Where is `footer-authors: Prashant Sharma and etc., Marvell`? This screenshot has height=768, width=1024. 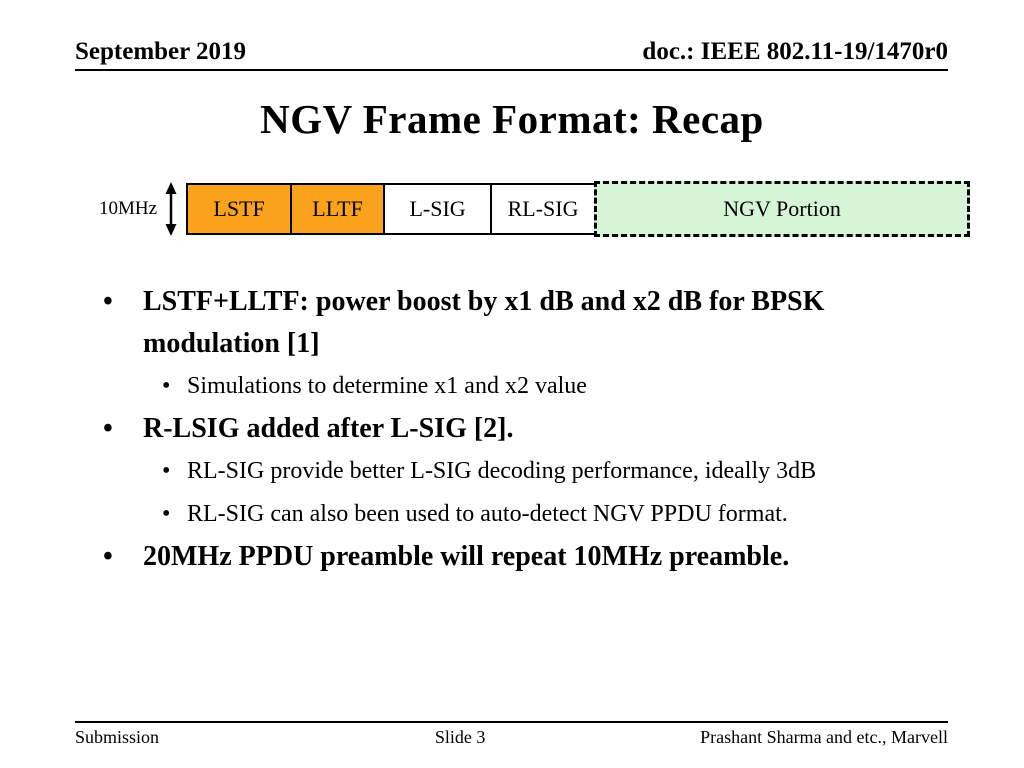
footer-authors: Prashant Sharma and etc., Marvell is located at coordinates (824, 737).